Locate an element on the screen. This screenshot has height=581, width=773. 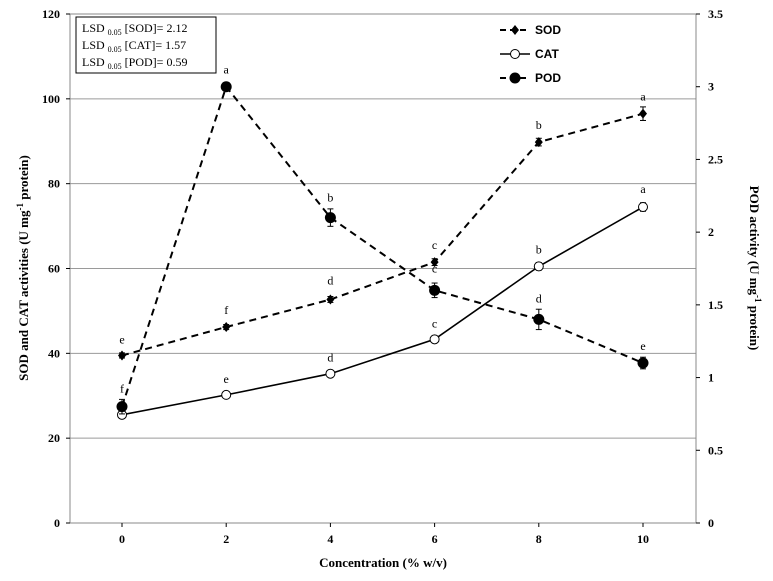
letter-sod: a is located at coordinates (643, 97).